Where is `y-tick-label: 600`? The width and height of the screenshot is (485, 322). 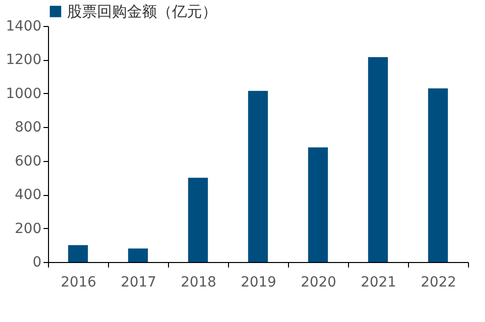 y-tick-label: 600 is located at coordinates (28, 161).